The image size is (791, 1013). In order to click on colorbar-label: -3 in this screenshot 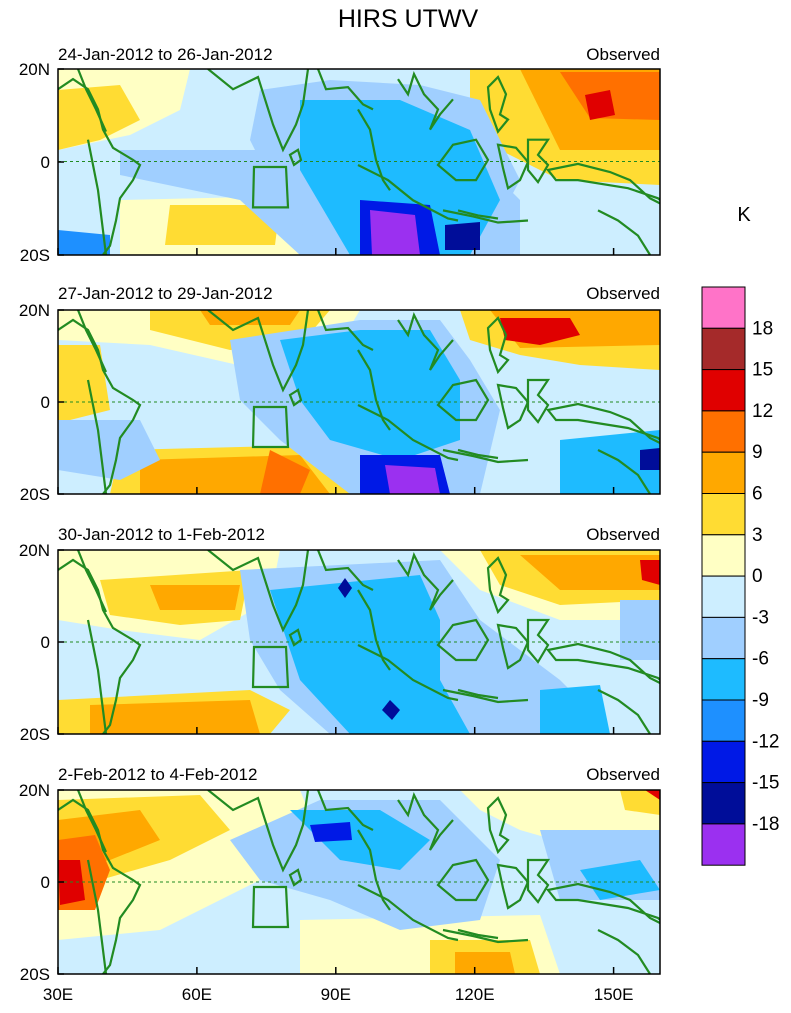, I will do `click(760, 617)`.